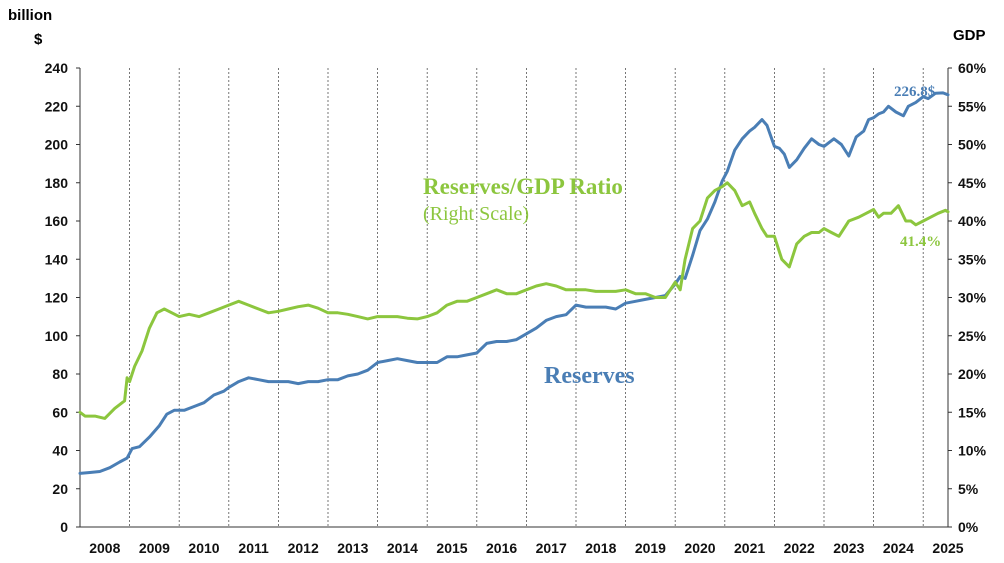 The height and width of the screenshot is (563, 1004). What do you see at coordinates (972, 106) in the screenshot?
I see `right-tick-label: 55%` at bounding box center [972, 106].